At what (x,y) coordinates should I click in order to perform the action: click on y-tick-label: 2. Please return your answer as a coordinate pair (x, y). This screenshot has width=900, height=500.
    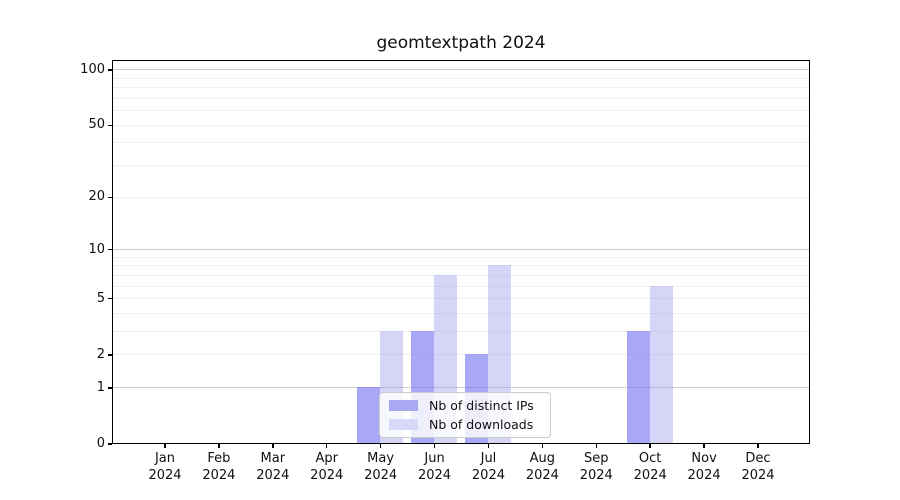
    Looking at the image, I should click on (100, 354).